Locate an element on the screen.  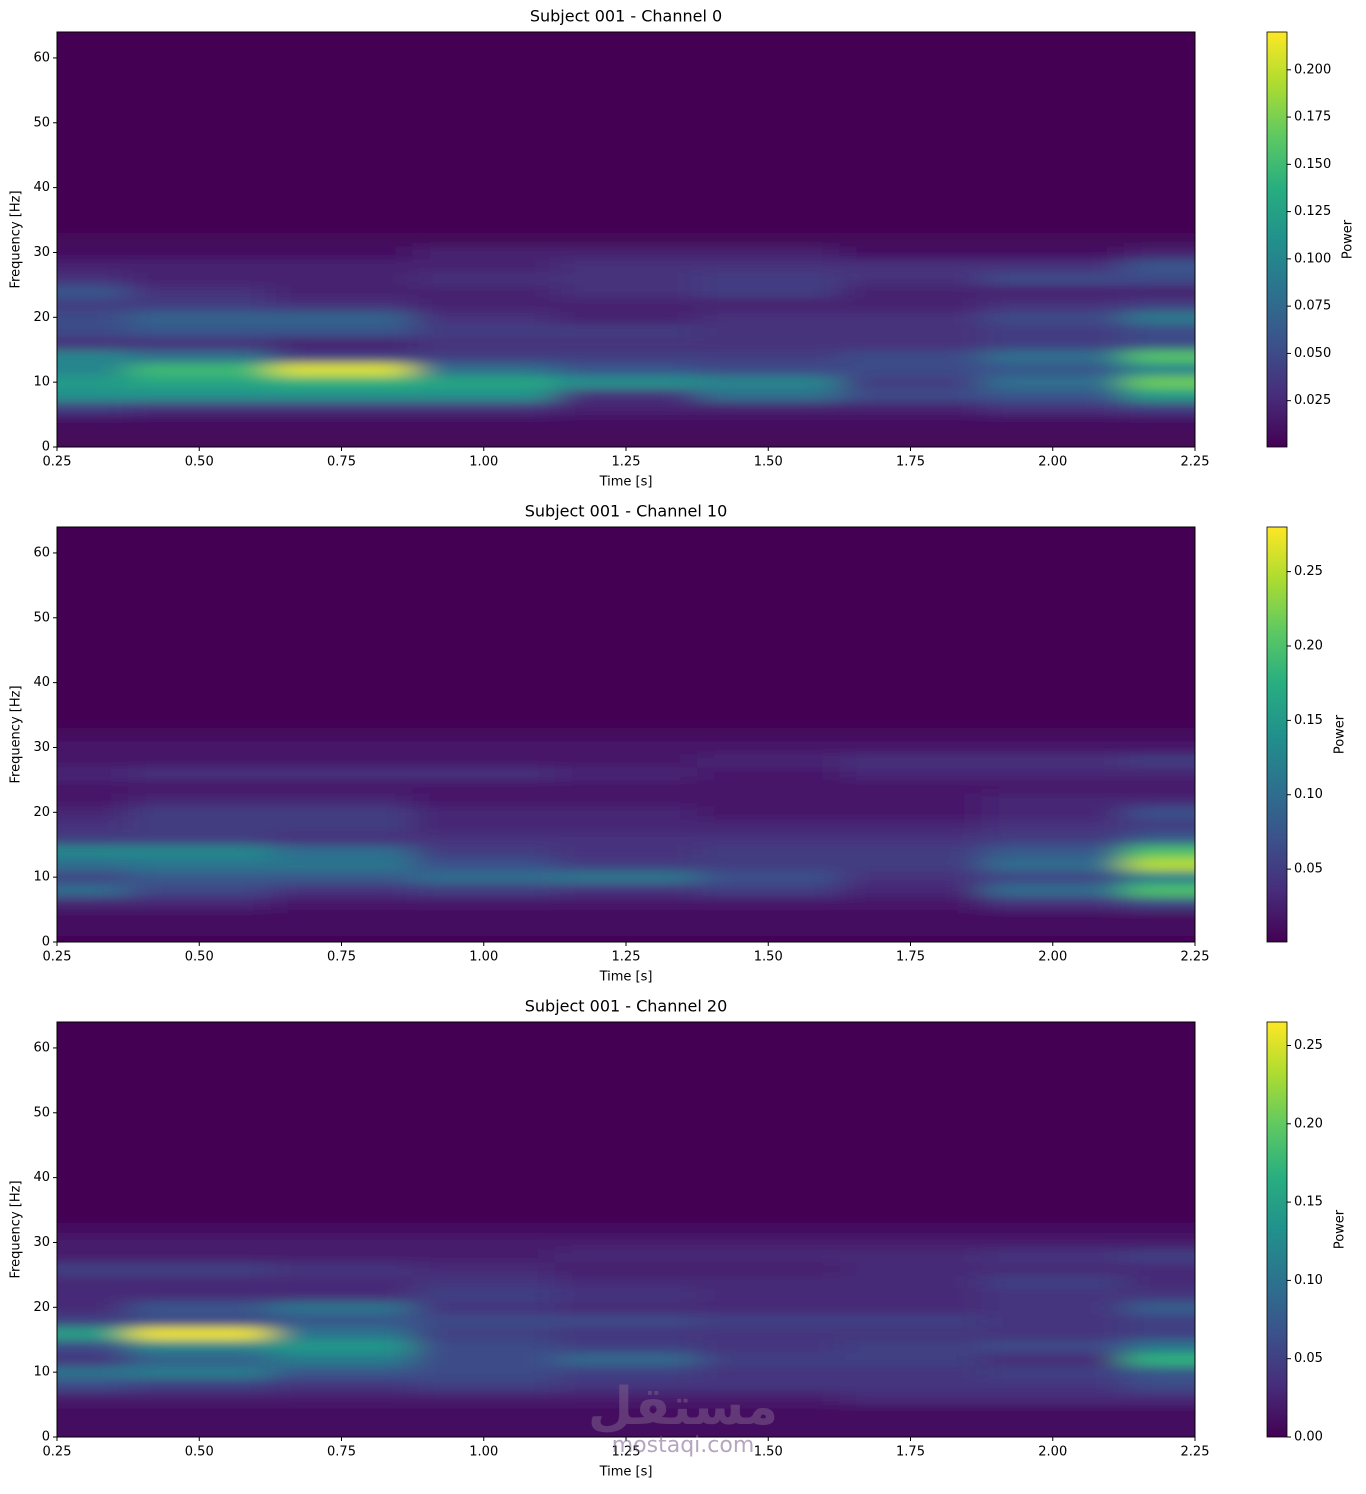
x-tick-label: 1.00 is located at coordinates (483, 462).